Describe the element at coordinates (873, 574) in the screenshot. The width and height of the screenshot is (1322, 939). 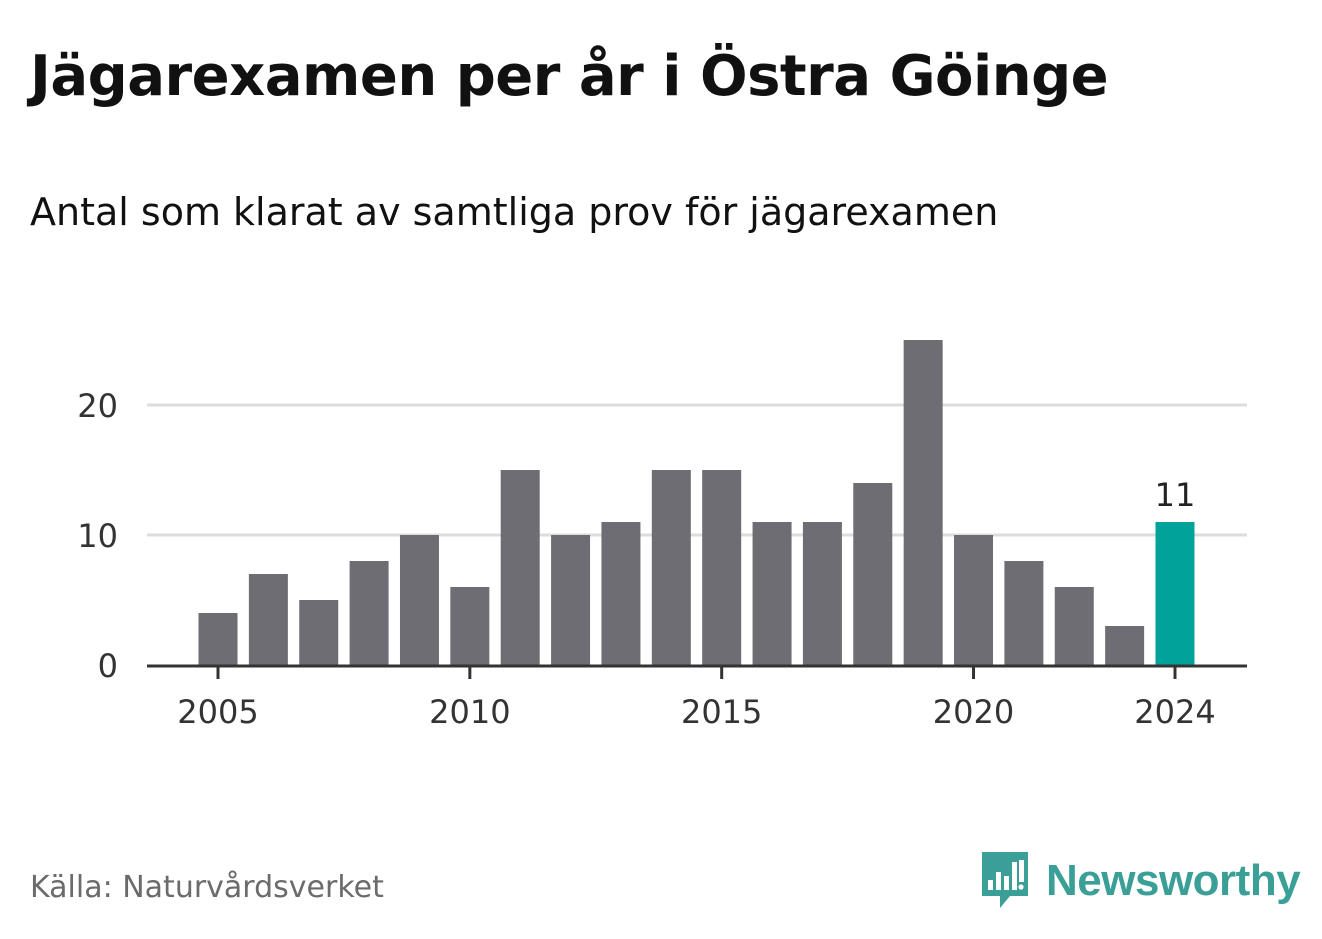
I see `bar-2018` at that location.